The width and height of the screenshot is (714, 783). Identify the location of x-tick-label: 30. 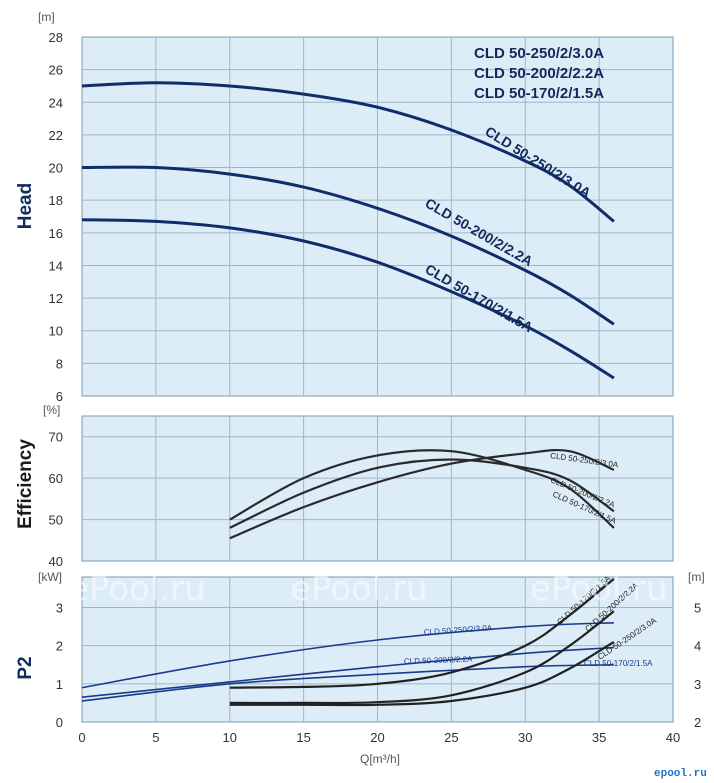
(525, 737).